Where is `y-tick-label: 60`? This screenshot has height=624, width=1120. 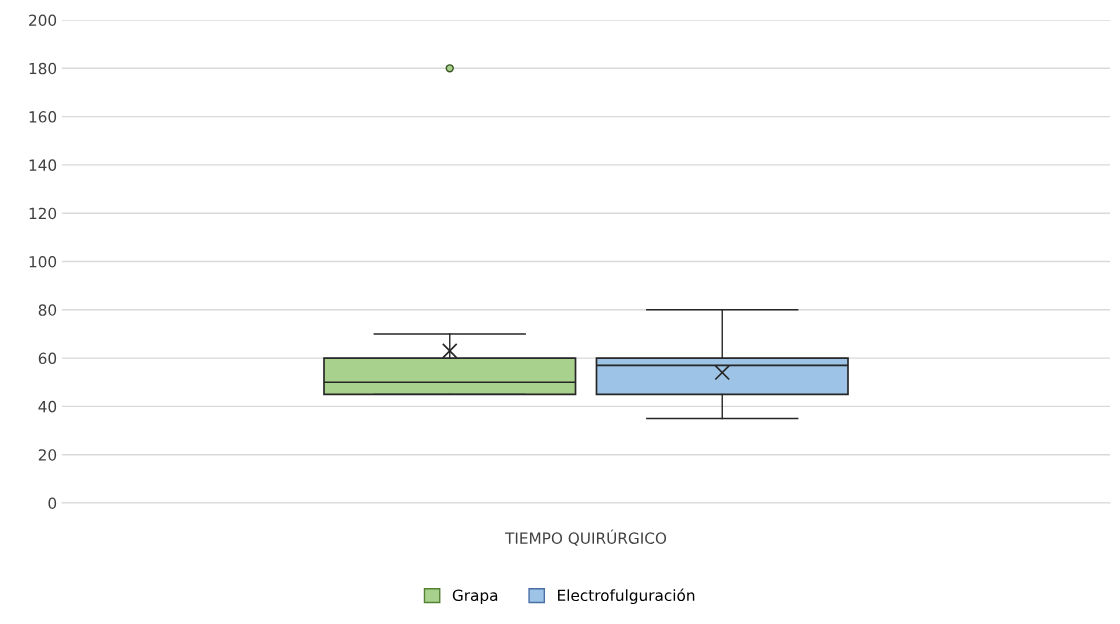 y-tick-label: 60 is located at coordinates (47, 358).